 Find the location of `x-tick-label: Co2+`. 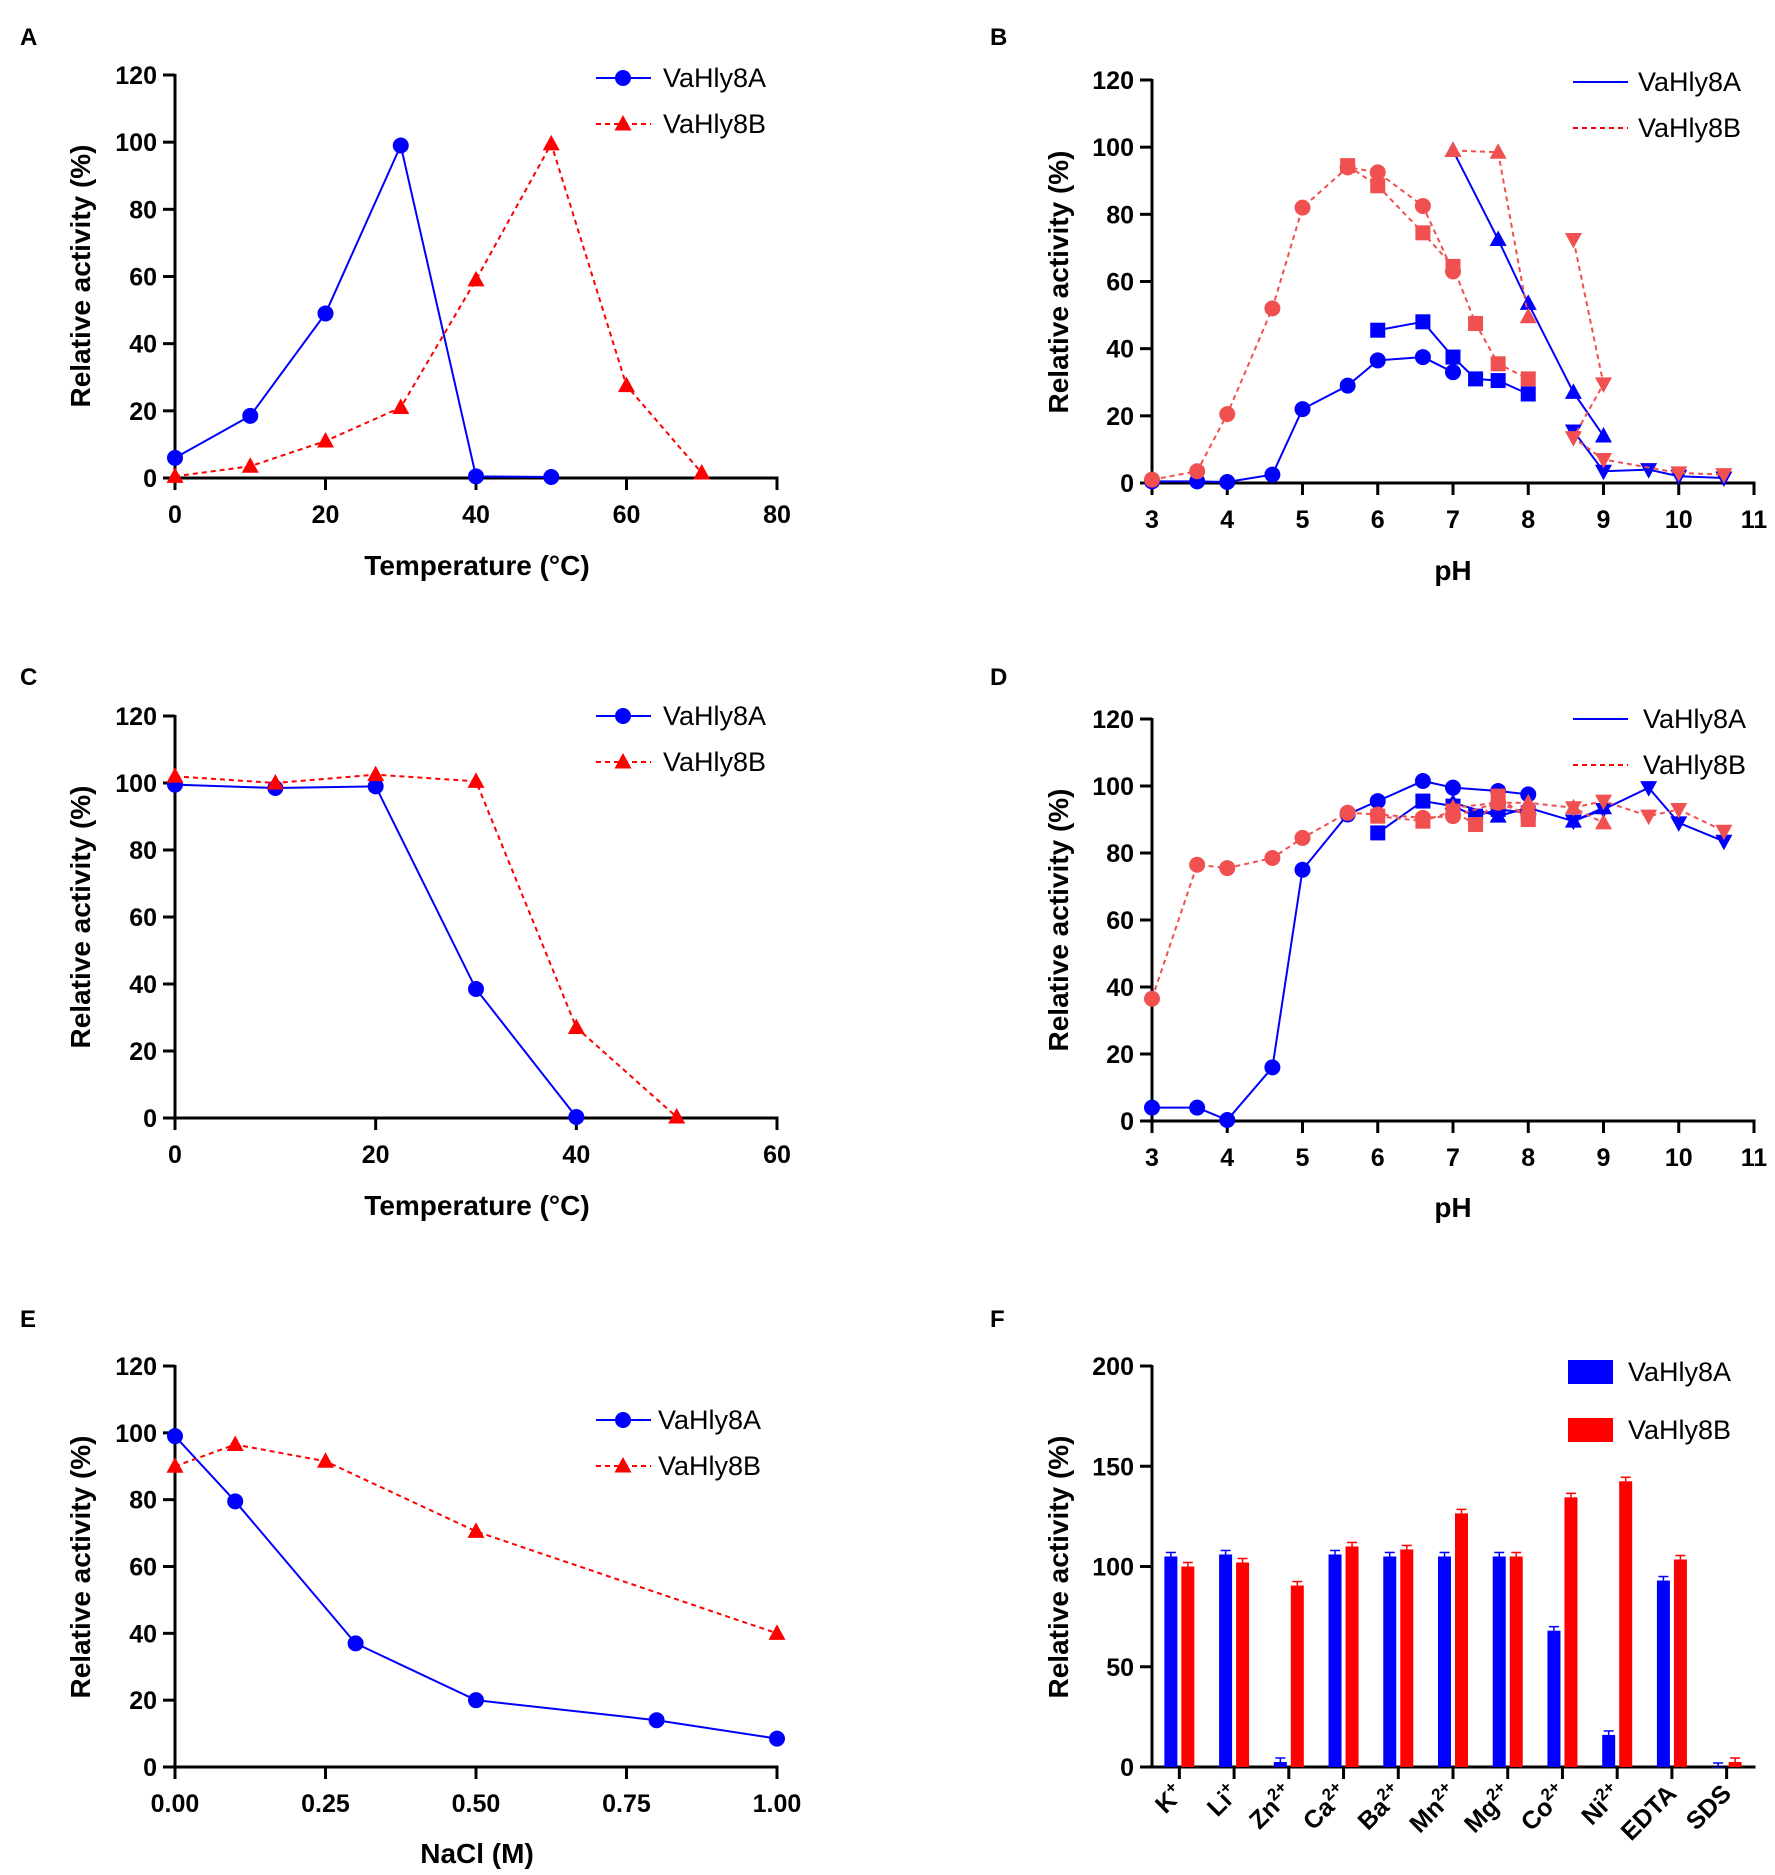

x-tick-label: Co2+ is located at coordinates (1542, 1806).